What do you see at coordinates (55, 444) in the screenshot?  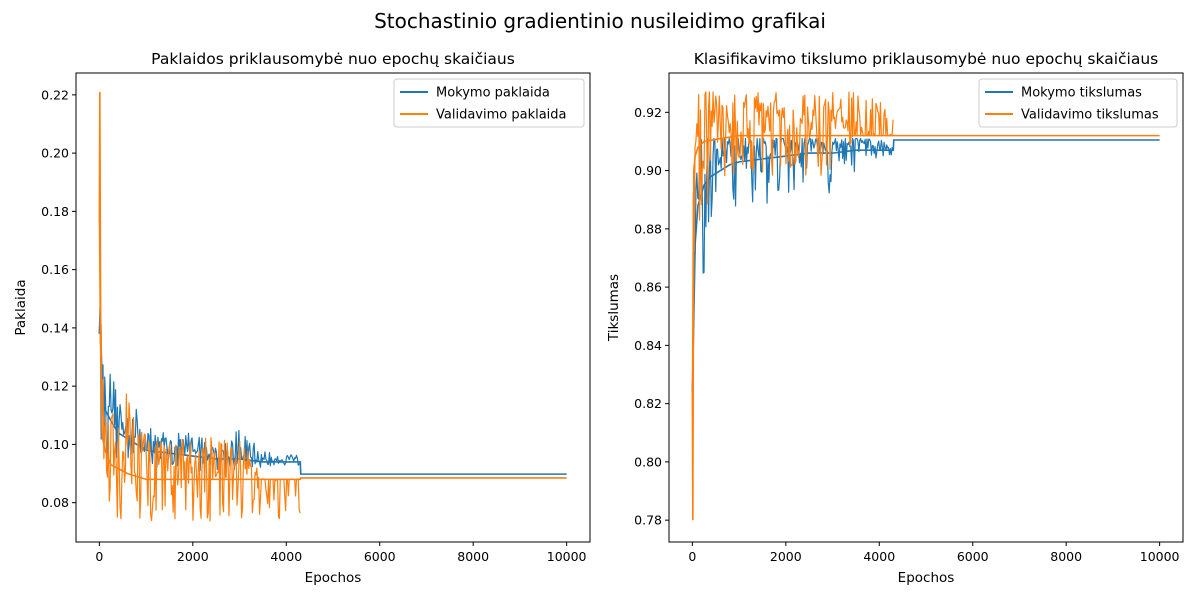 I see `y-tick-label-1: 0.10` at bounding box center [55, 444].